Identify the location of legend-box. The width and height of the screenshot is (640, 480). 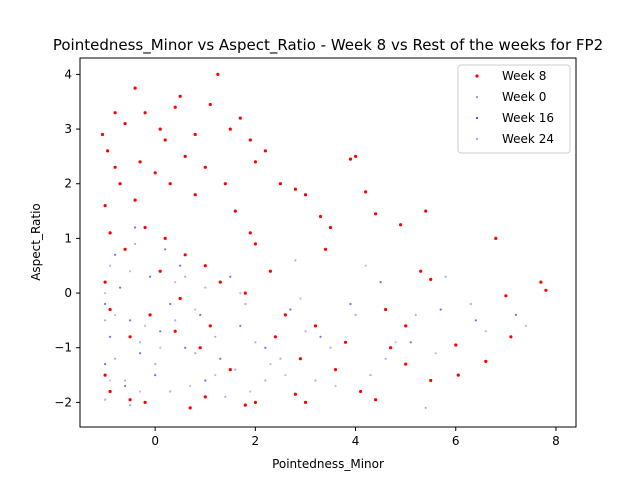
(514, 109).